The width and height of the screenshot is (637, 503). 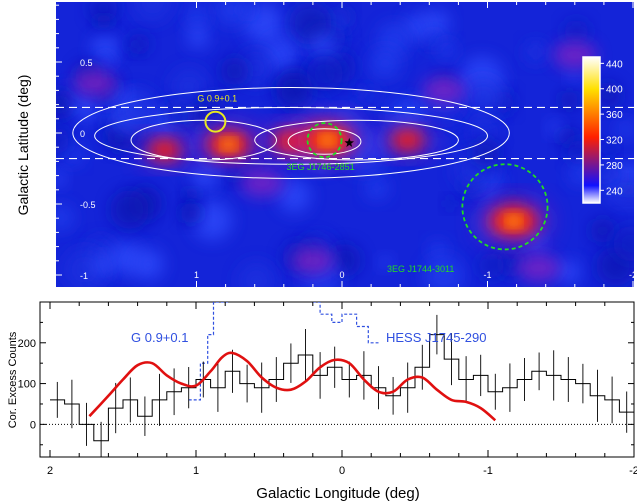 I want to click on profile-x-tick-label: 0, so click(x=342, y=471).